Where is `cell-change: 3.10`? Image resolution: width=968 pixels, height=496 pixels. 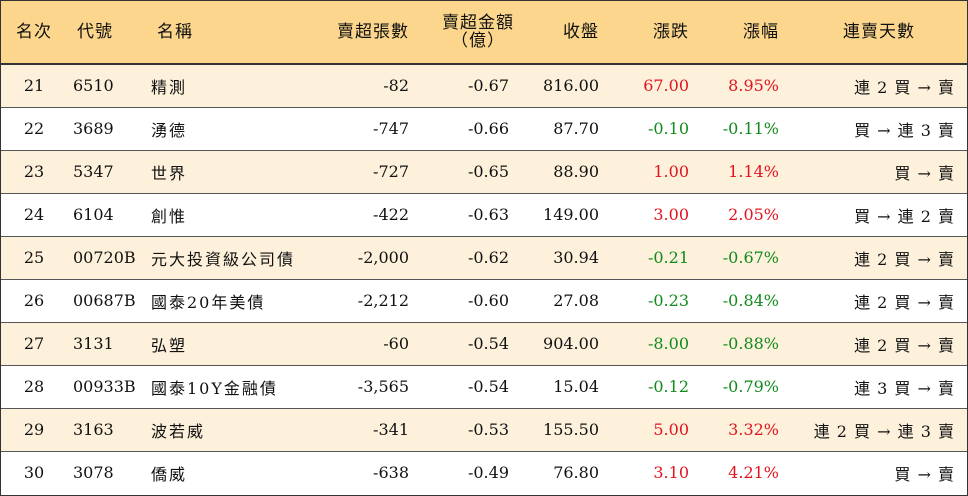 cell-change: 3.10 is located at coordinates (671, 473).